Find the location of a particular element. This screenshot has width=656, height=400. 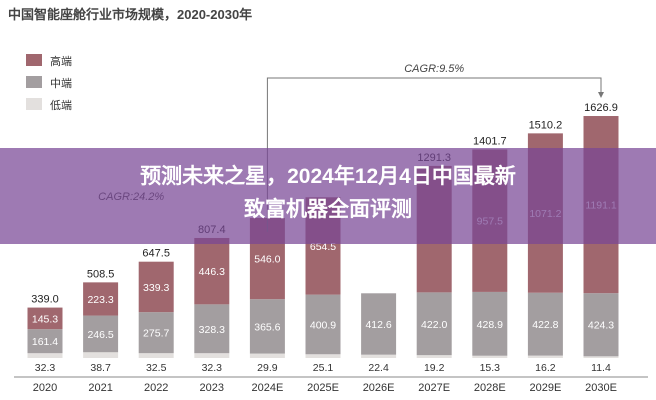

bar-low-2026E is located at coordinates (379, 356).